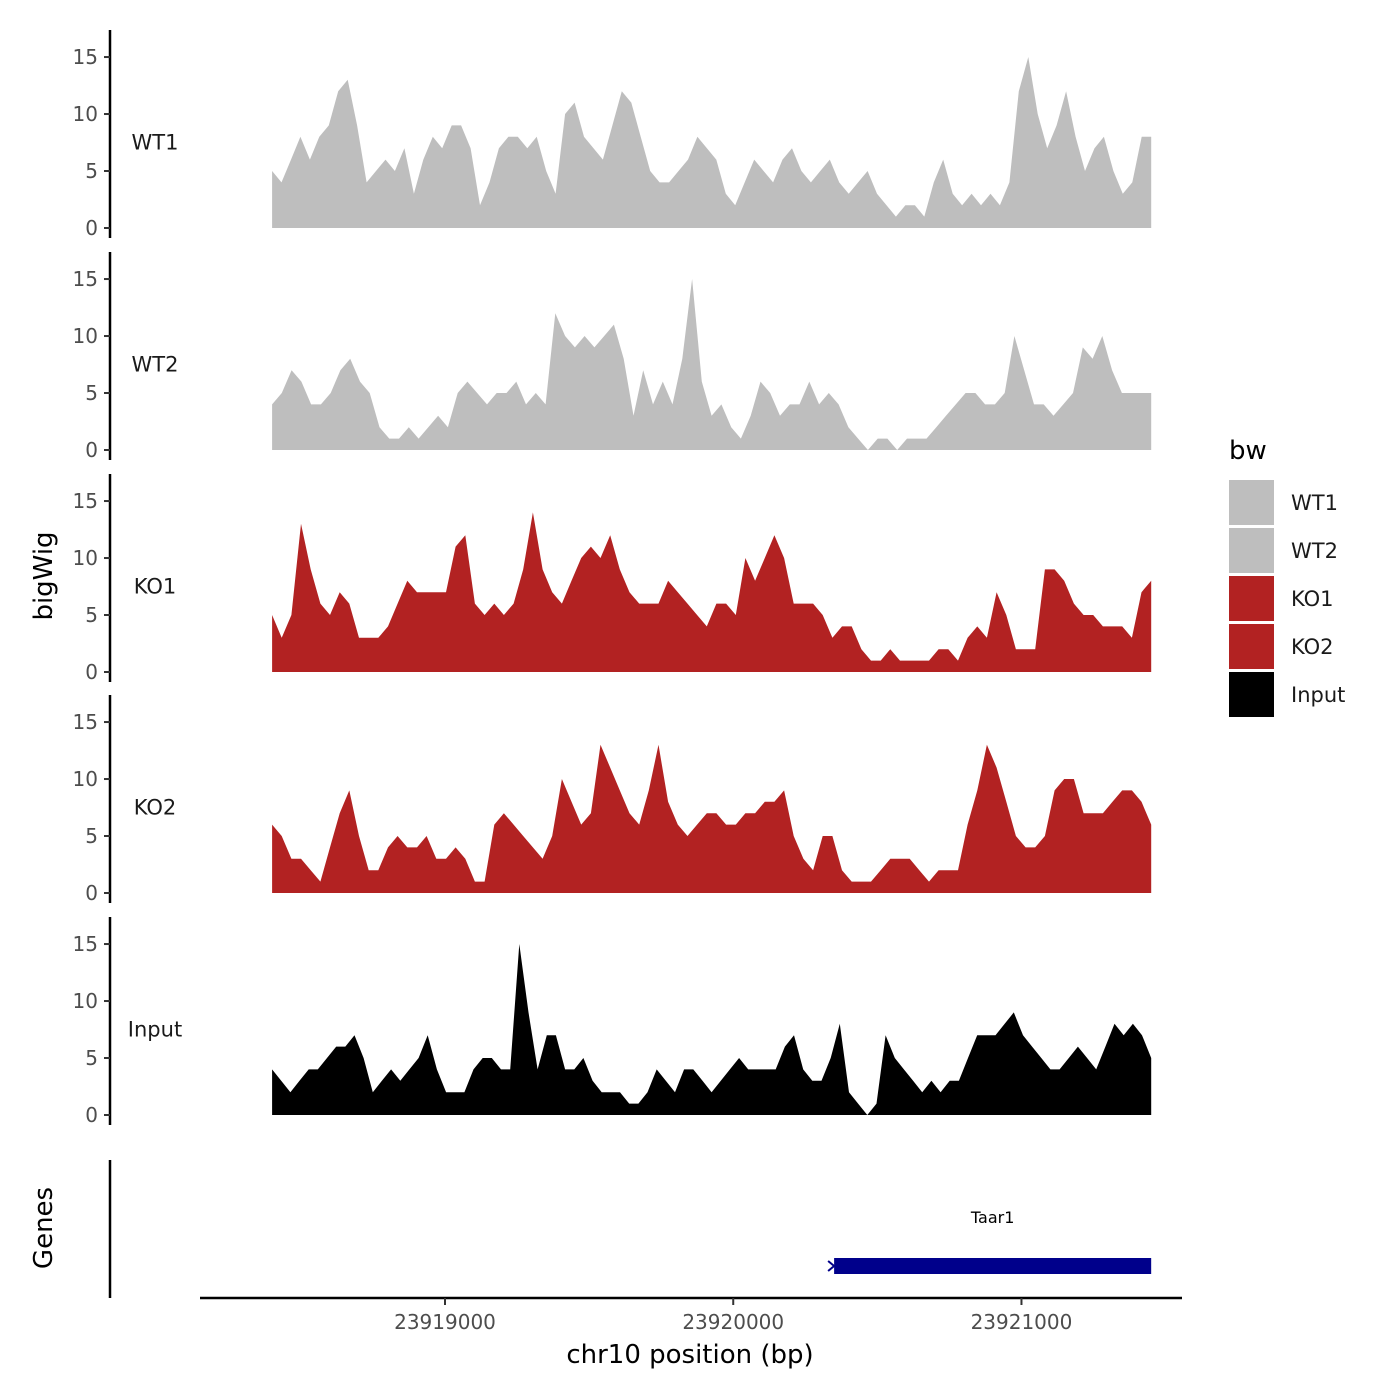 The width and height of the screenshot is (1400, 1400). What do you see at coordinates (1314, 551) in the screenshot?
I see `legend-label-wt2: WT2` at bounding box center [1314, 551].